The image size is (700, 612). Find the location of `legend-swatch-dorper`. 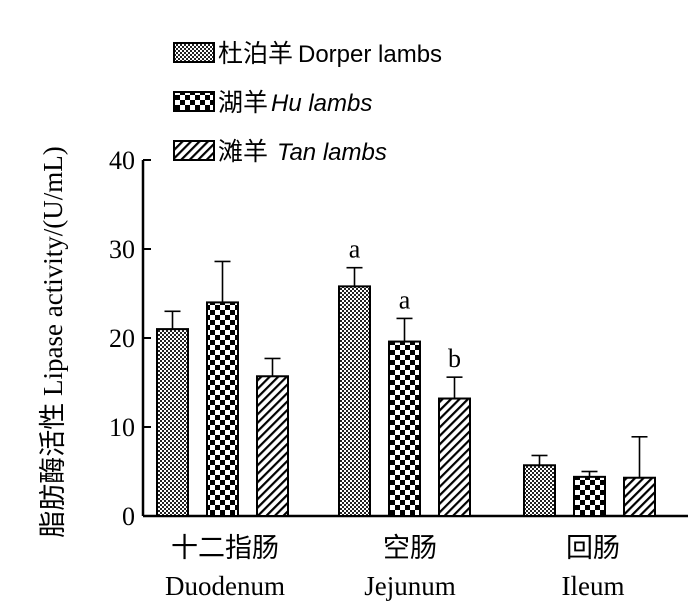

legend-swatch-dorper is located at coordinates (194, 52).